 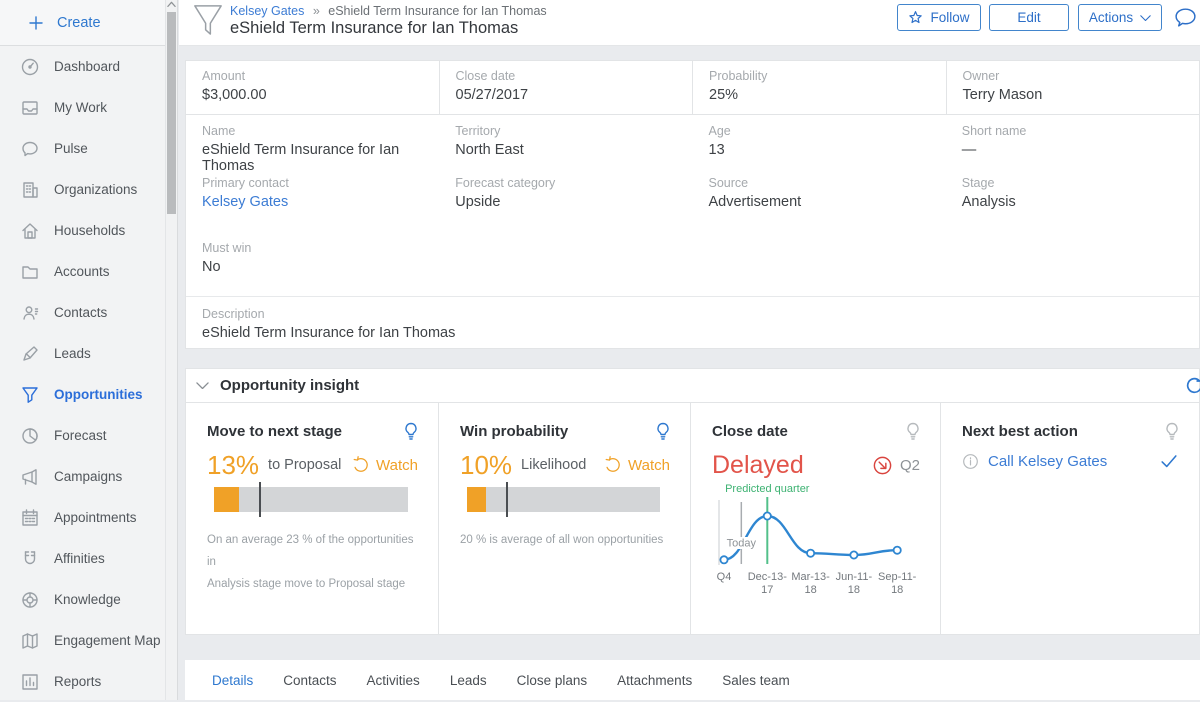 I want to click on appointments-icon, so click(x=30, y=518).